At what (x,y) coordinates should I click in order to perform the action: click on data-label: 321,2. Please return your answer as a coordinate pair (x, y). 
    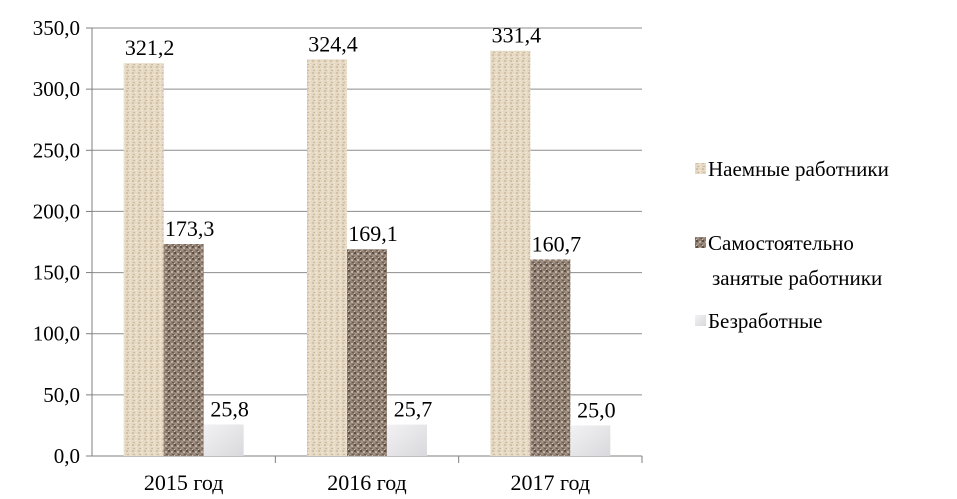
    Looking at the image, I should click on (150, 47).